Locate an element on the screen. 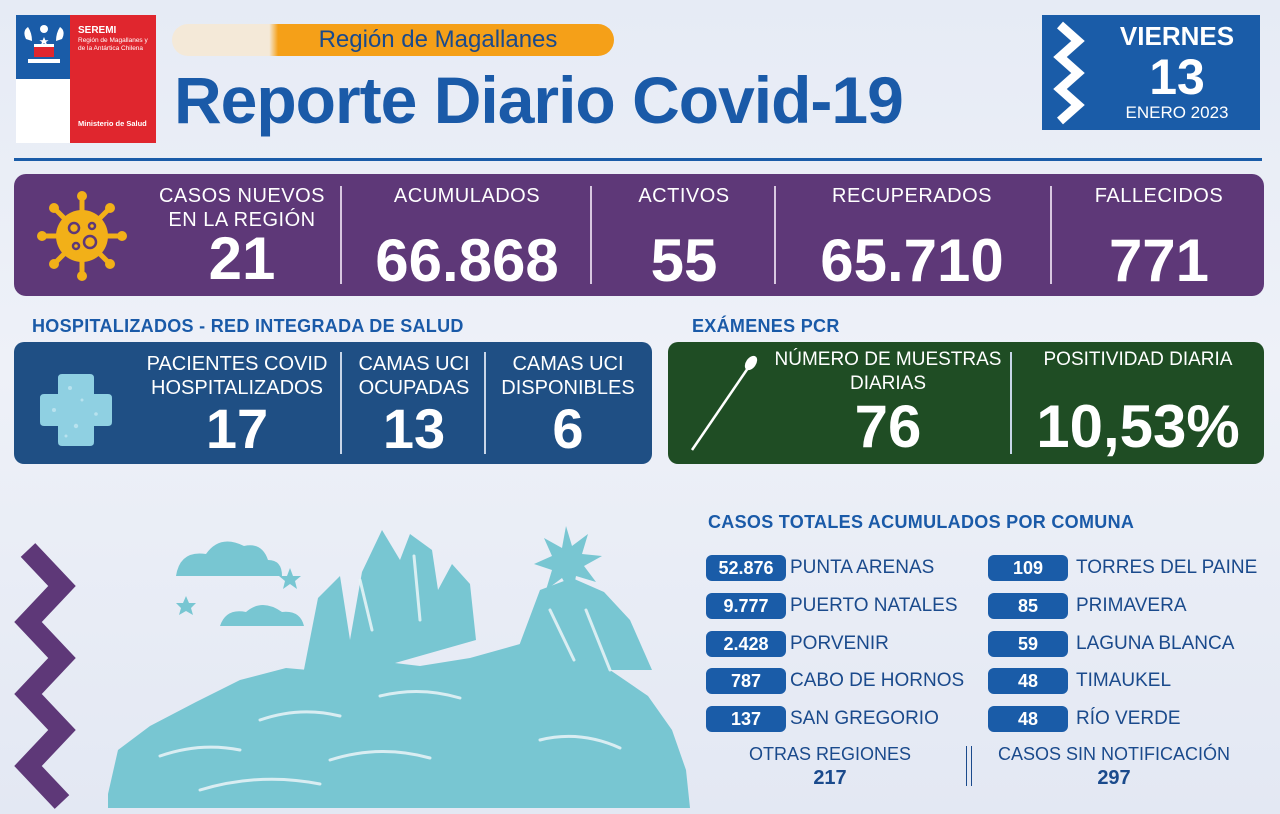 This screenshot has width=1280, height=814. uci-occupied-value: 13 is located at coordinates (414, 428).